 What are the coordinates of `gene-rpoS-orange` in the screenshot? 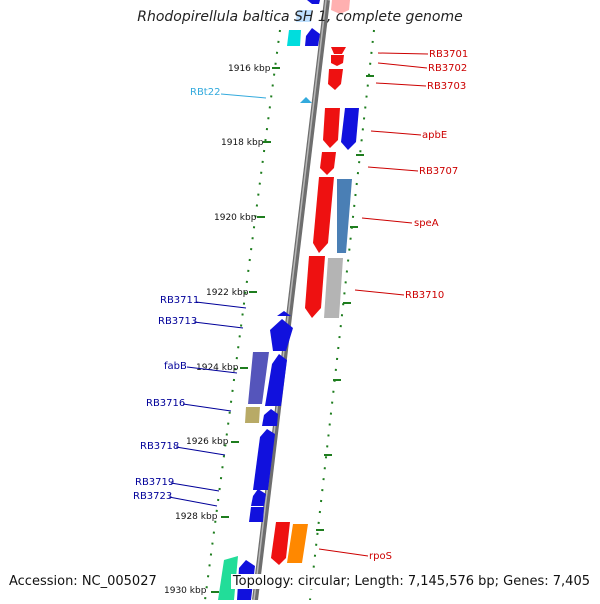 It's located at (297, 543).